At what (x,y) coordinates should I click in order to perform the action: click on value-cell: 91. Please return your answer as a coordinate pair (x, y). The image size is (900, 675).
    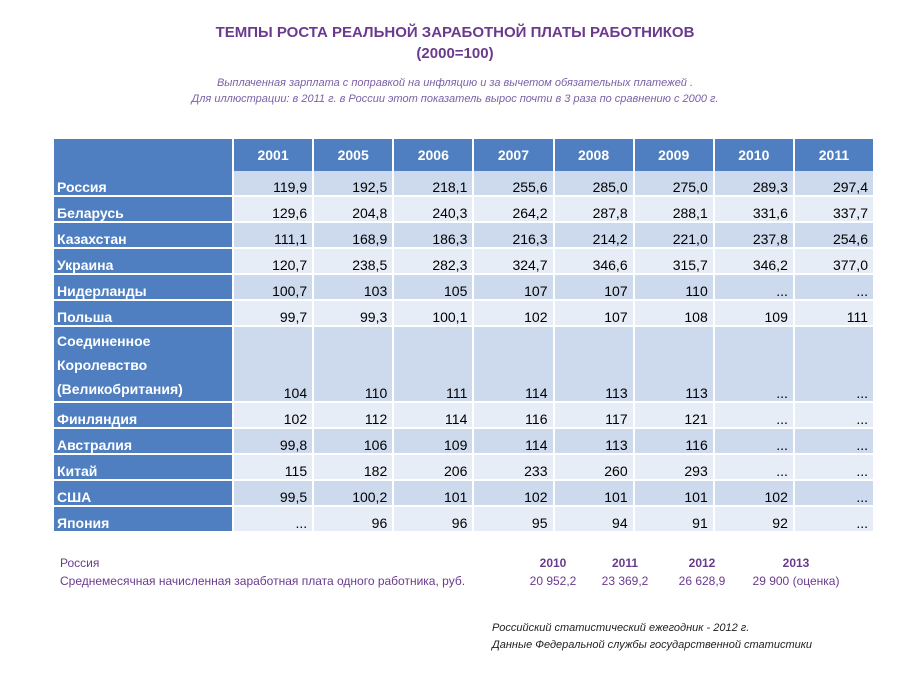
    Looking at the image, I should click on (673, 520).